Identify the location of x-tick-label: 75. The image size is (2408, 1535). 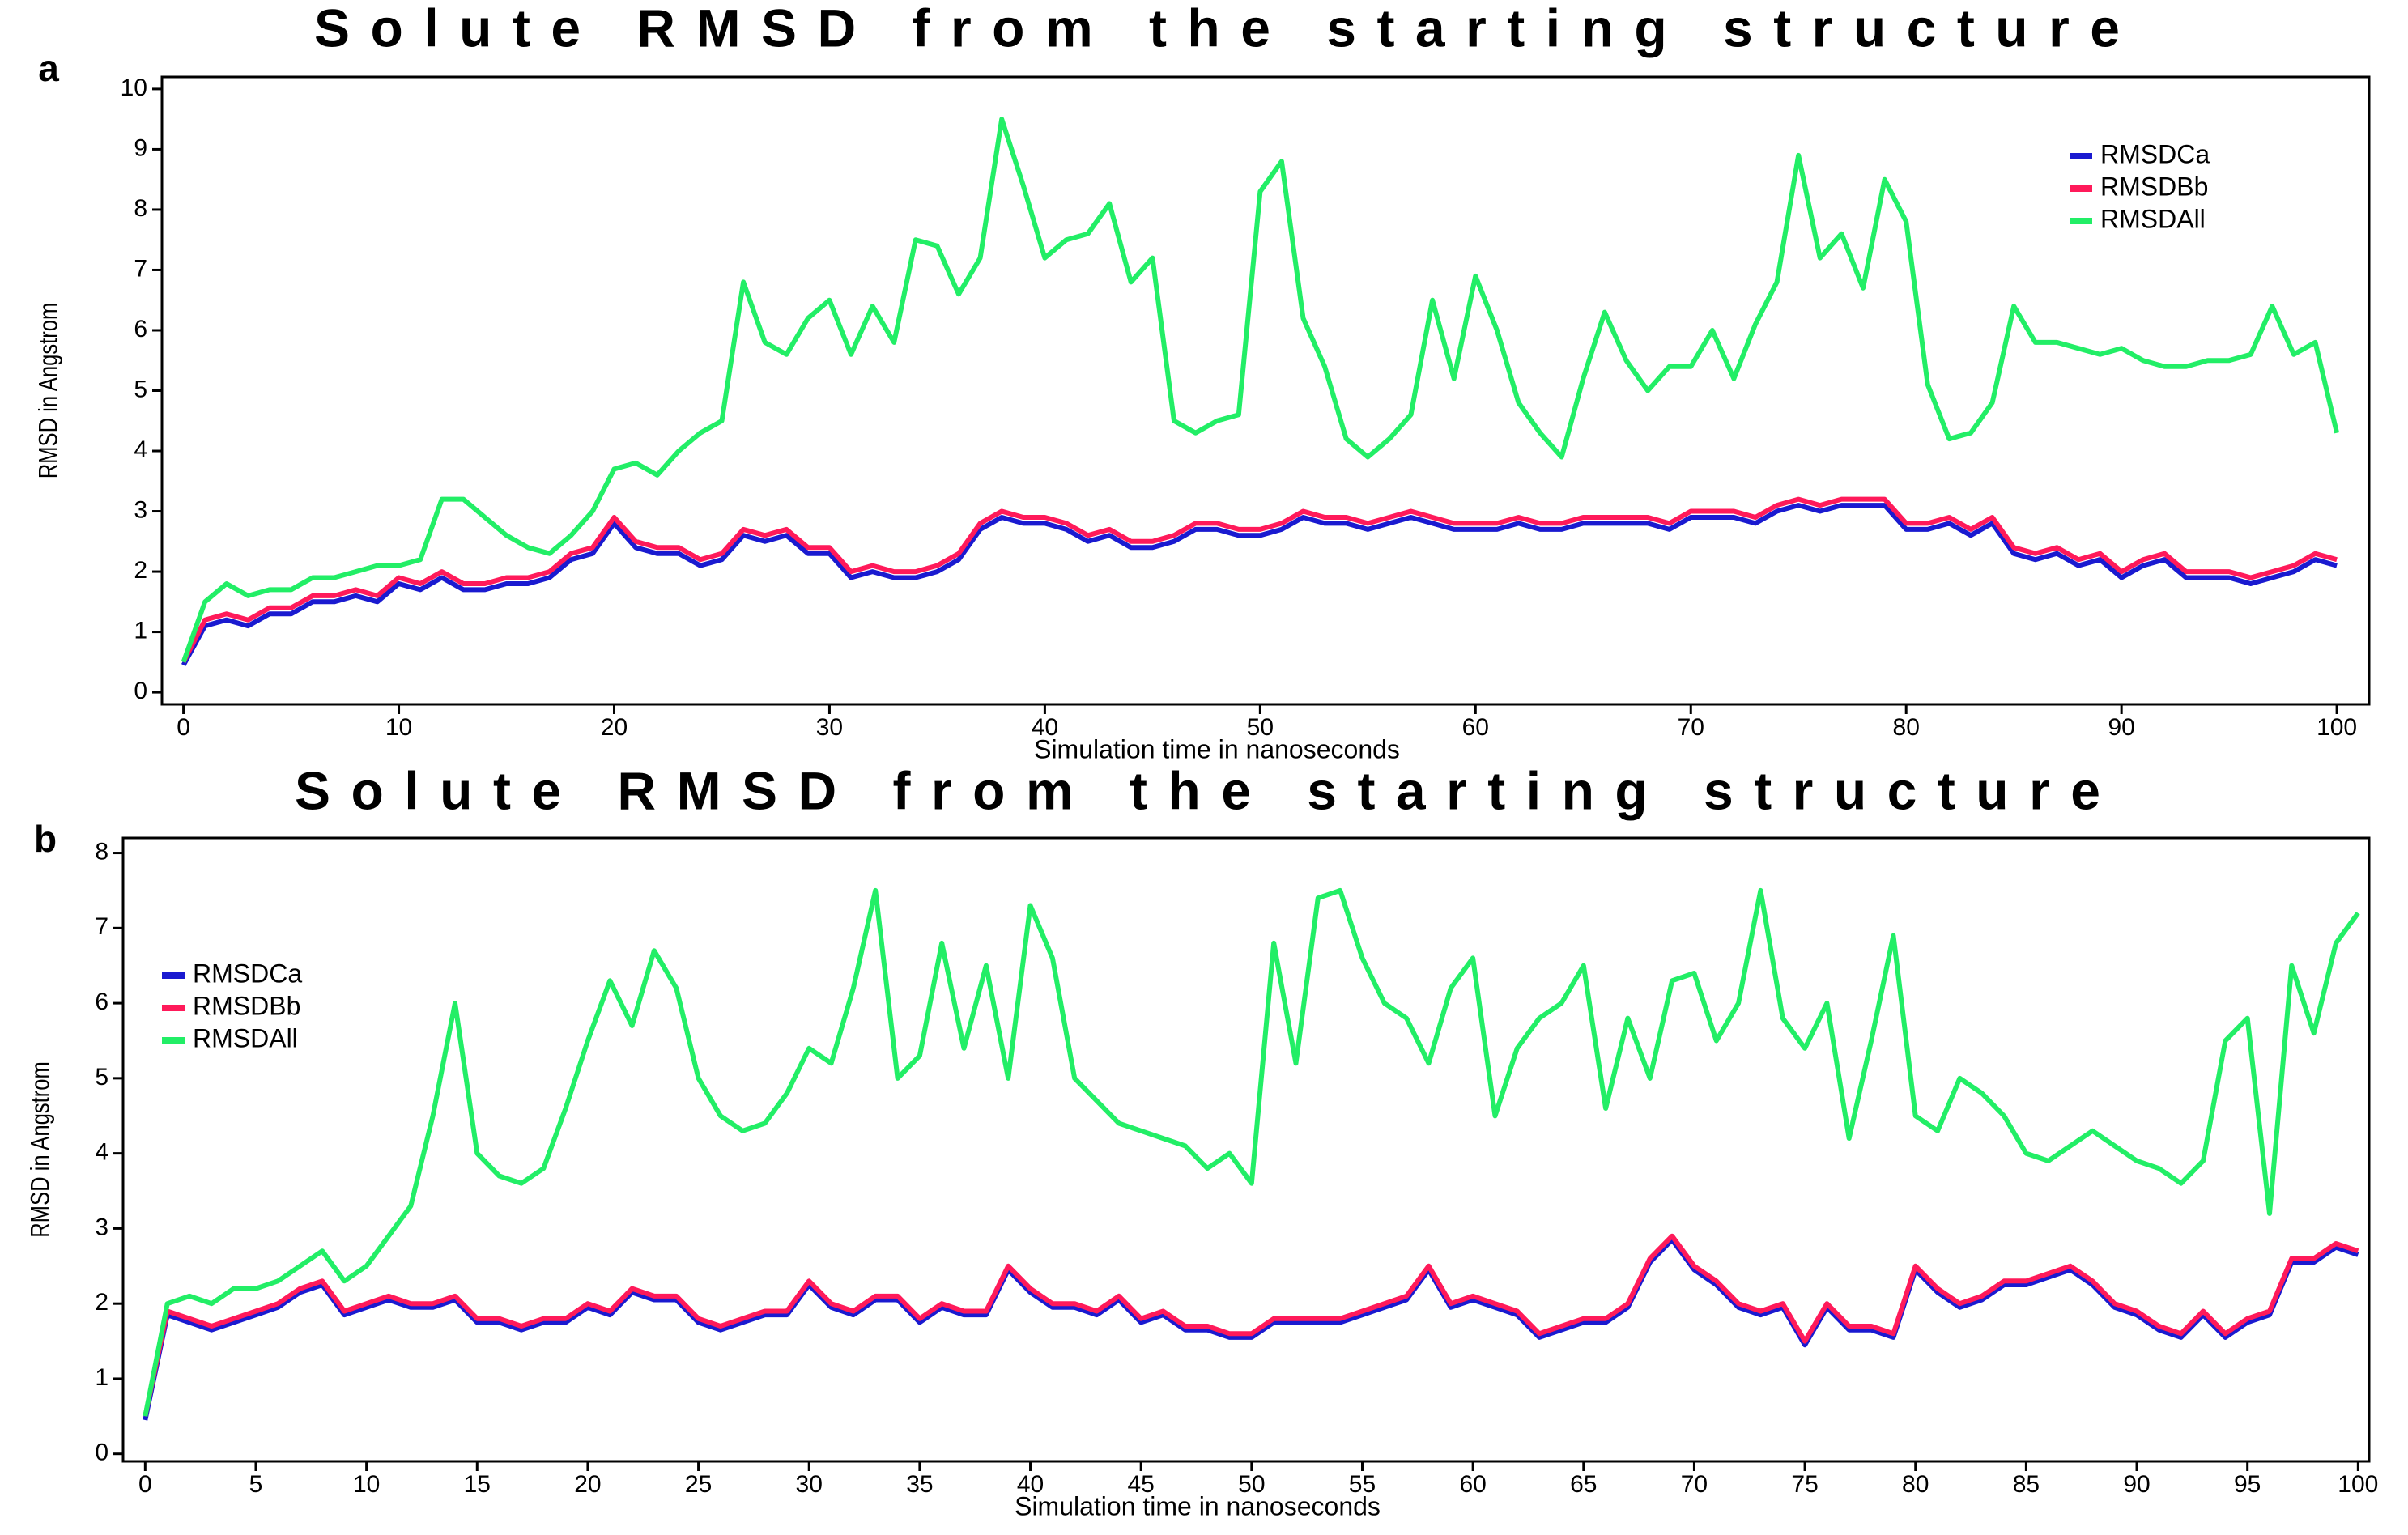
(1804, 1484).